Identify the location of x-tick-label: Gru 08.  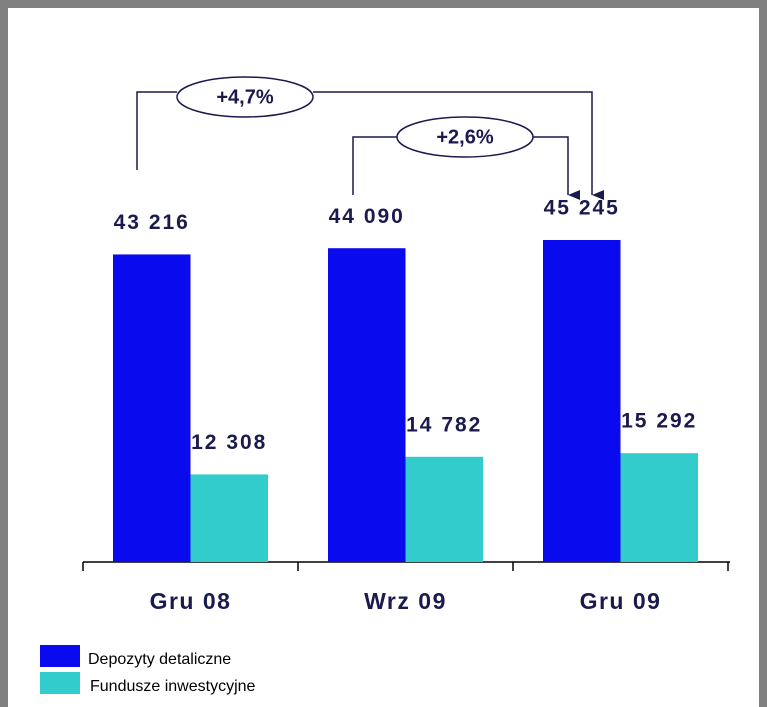
(191, 601).